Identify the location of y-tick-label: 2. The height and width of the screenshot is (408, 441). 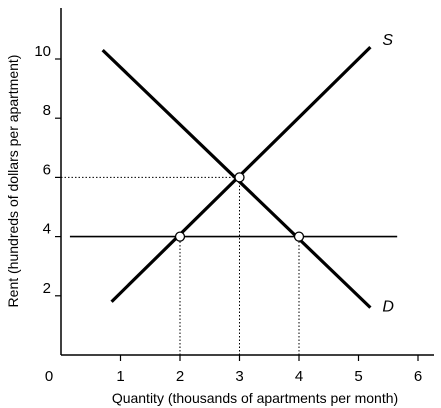
(47, 288).